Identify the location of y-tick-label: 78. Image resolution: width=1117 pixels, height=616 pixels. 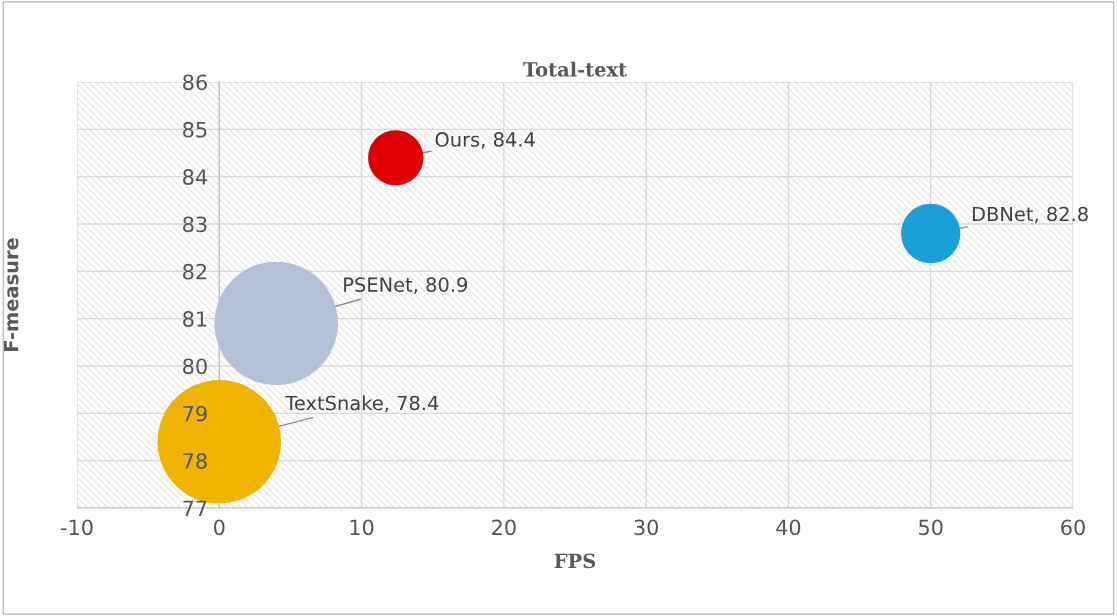
(195, 461).